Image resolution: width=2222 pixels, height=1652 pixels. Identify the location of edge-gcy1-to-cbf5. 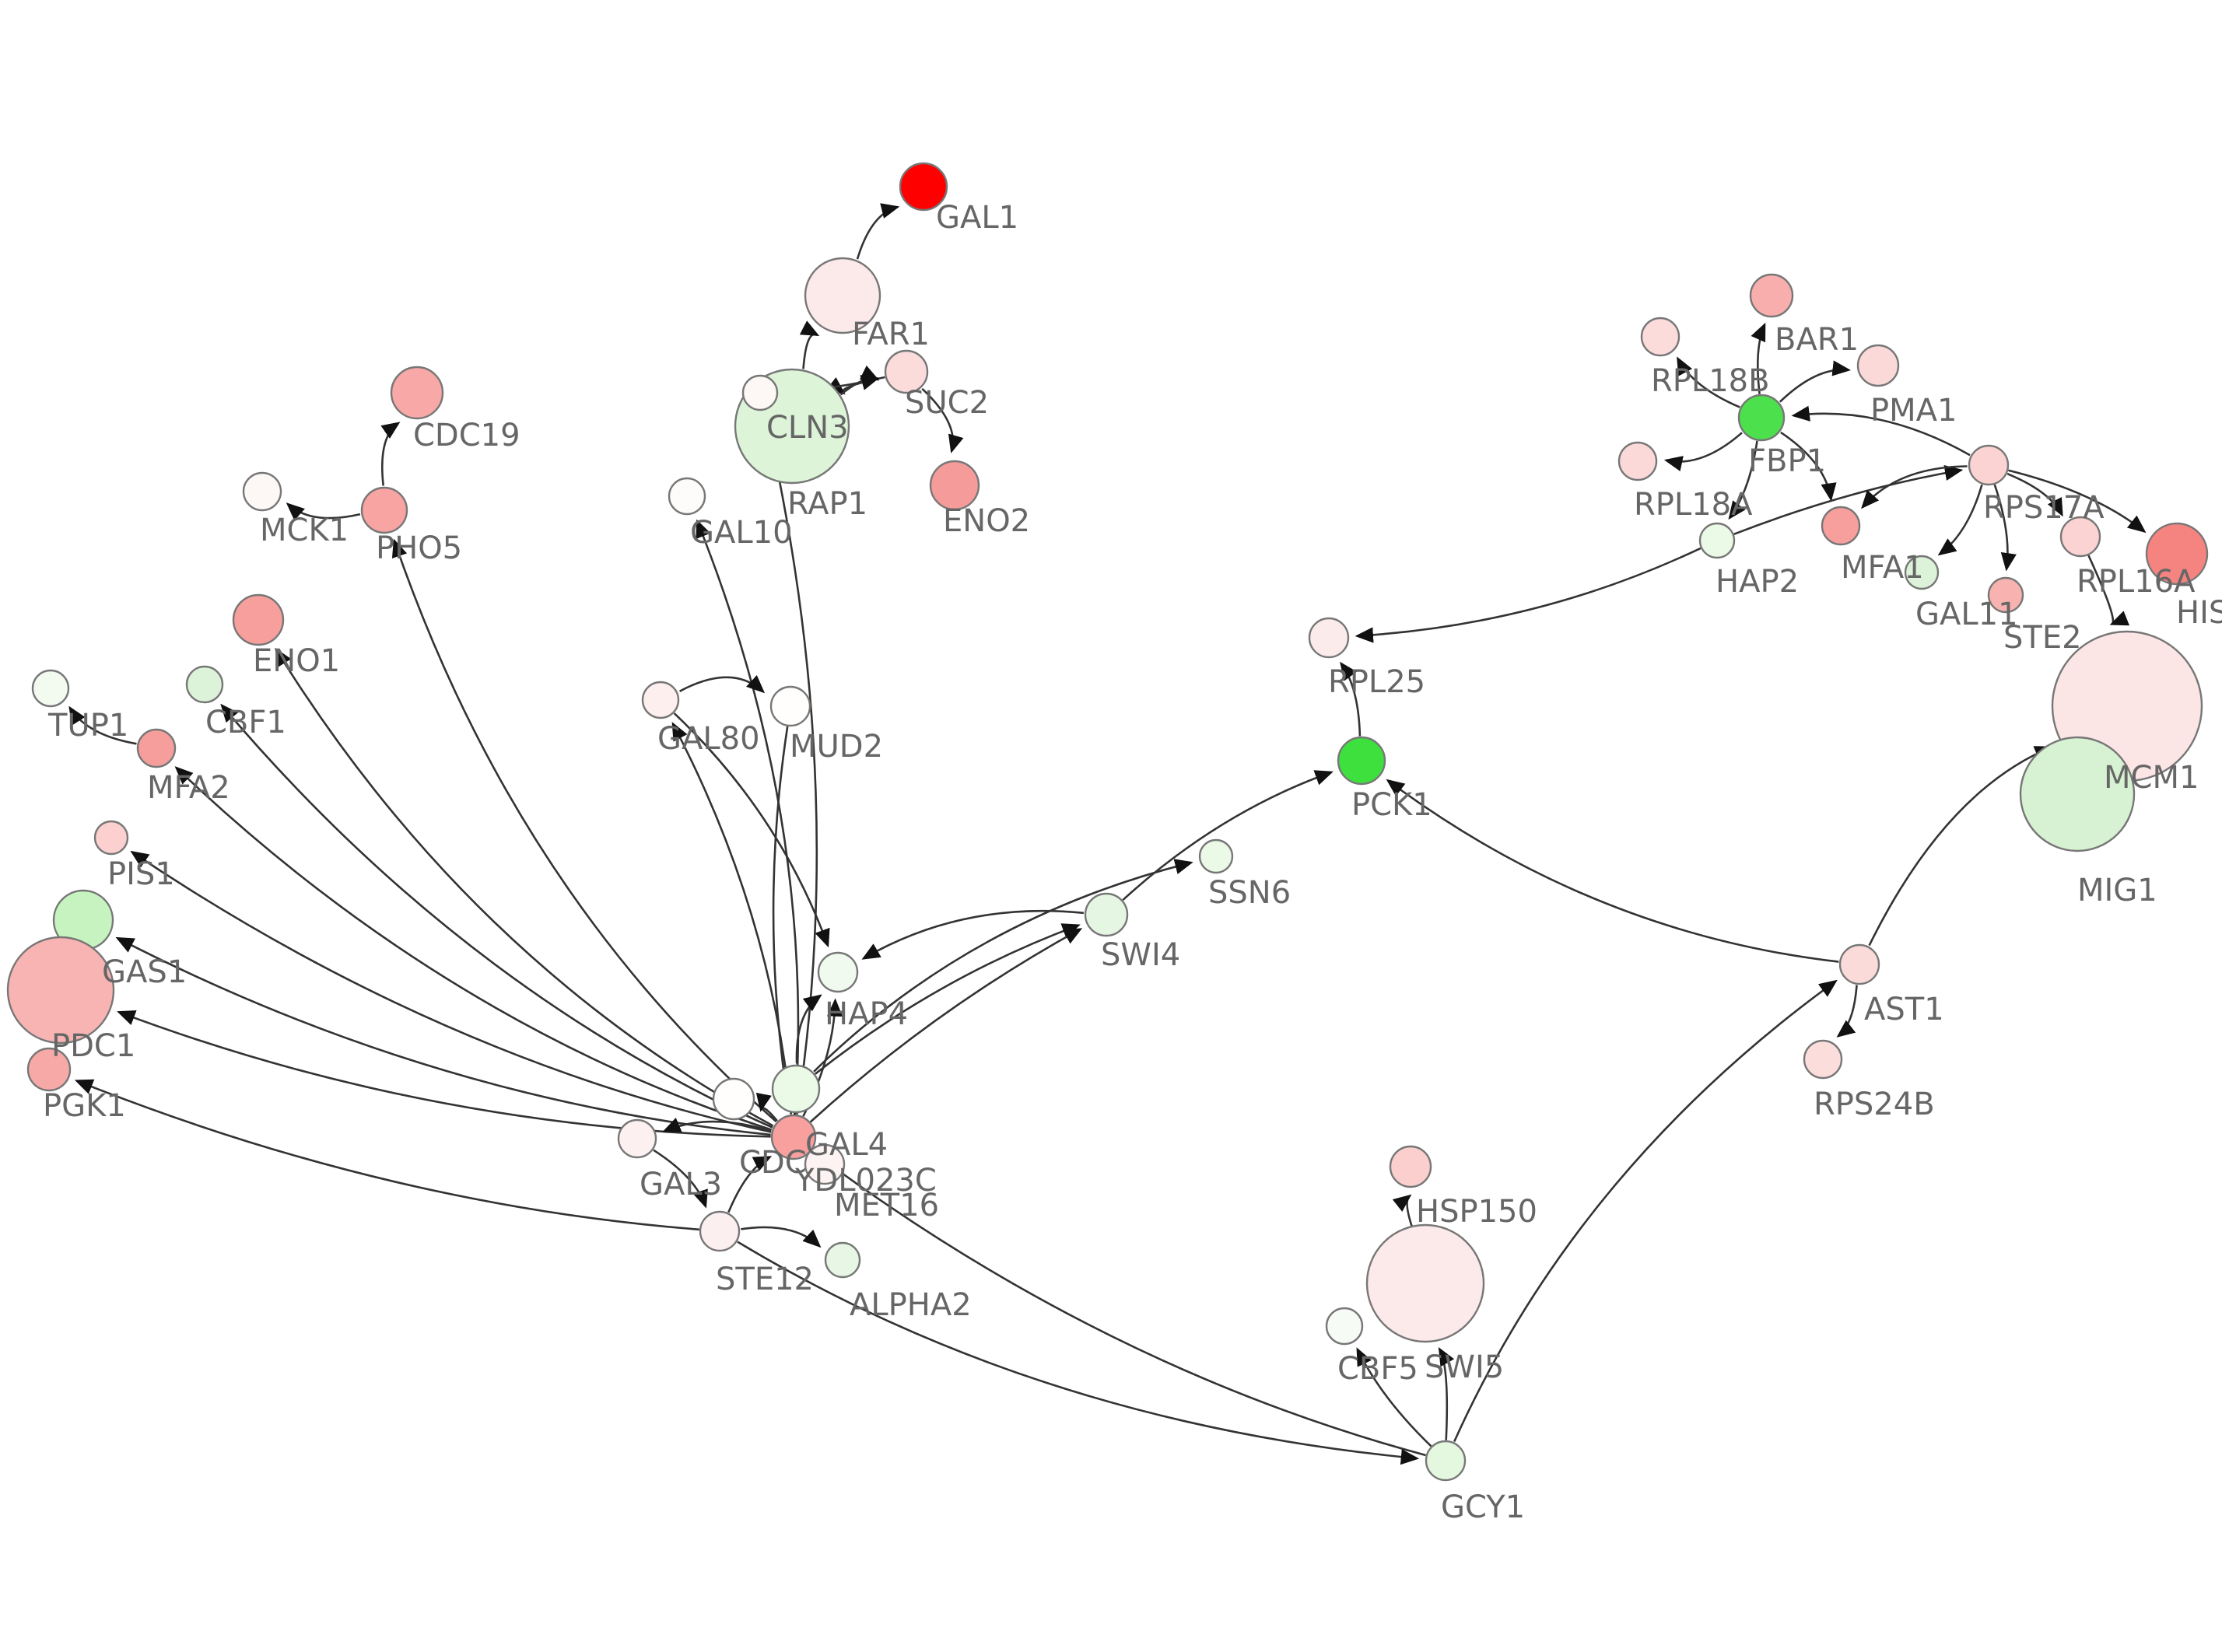
(1394, 1397).